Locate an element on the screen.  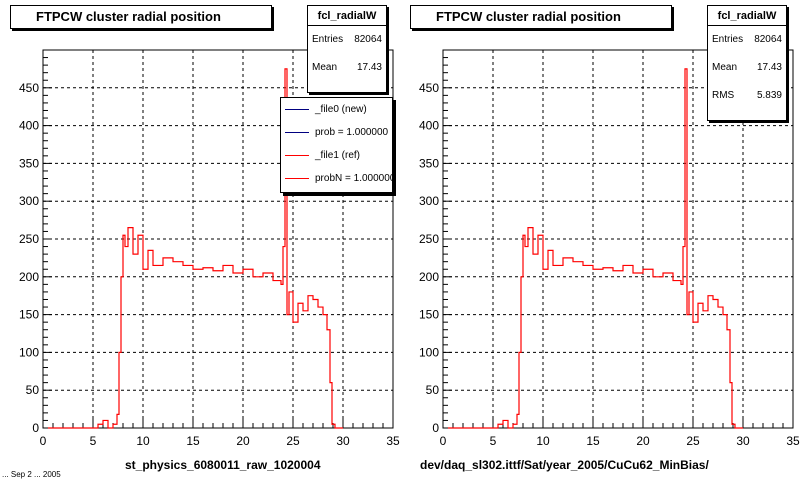
legend-label: _file1 (ref) is located at coordinates (338, 155).